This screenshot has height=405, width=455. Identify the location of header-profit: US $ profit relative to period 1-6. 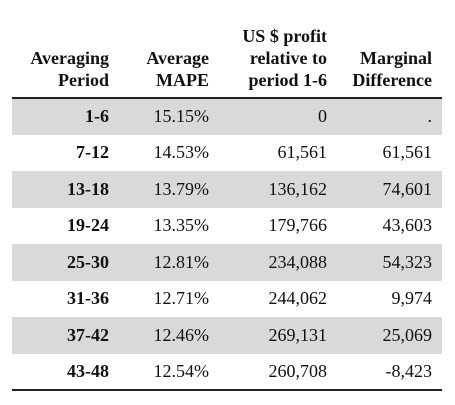
(278, 49).